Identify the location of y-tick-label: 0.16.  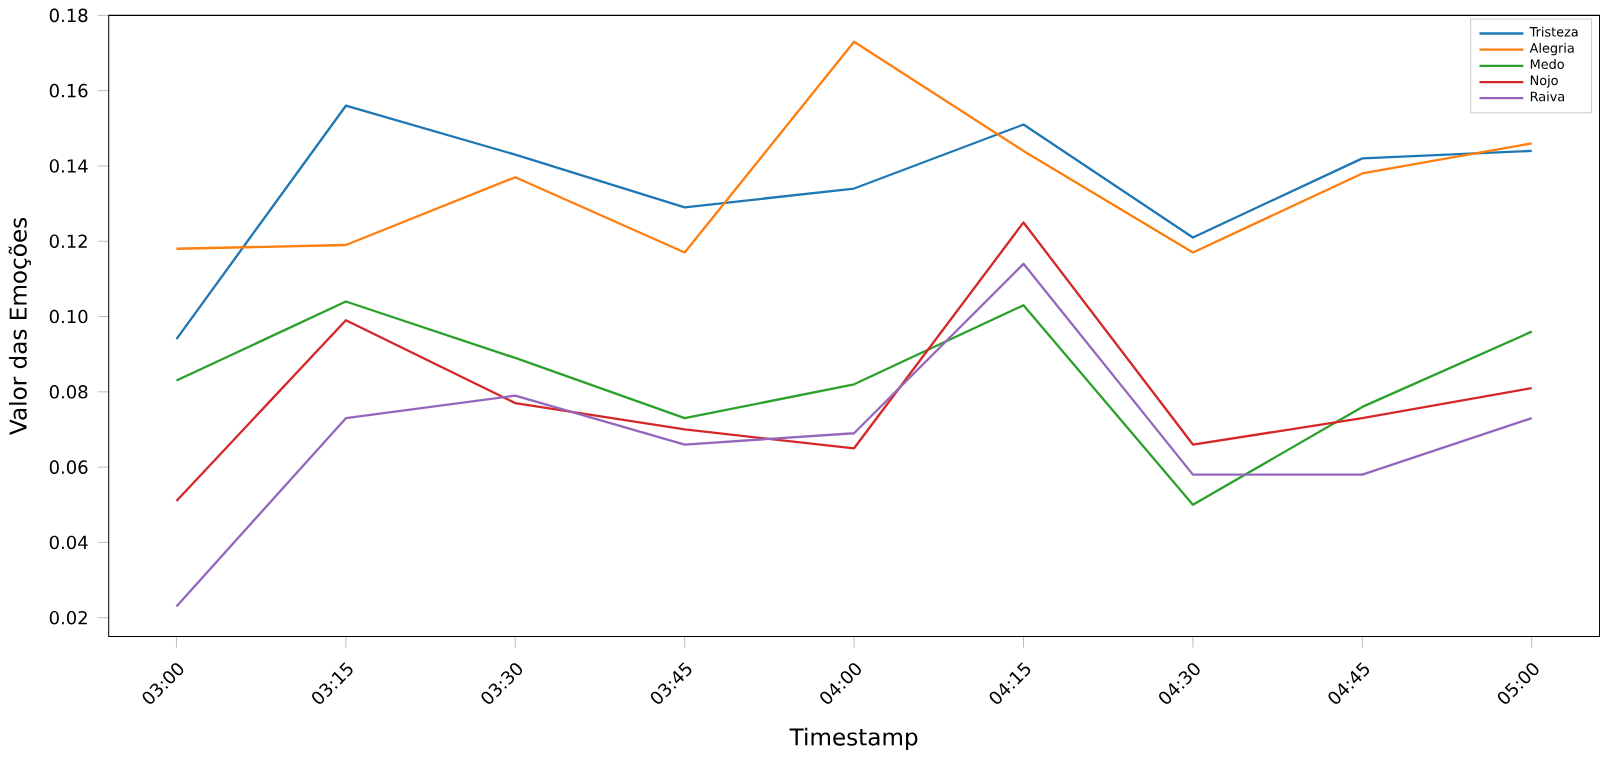
(68, 90).